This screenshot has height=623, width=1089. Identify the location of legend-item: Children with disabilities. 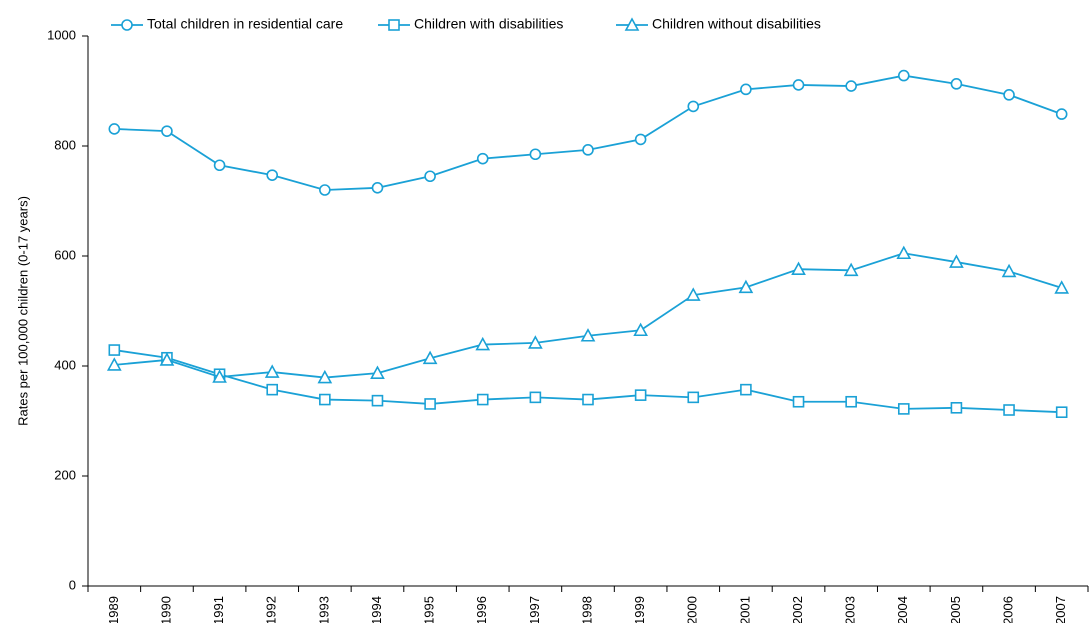
(470, 24).